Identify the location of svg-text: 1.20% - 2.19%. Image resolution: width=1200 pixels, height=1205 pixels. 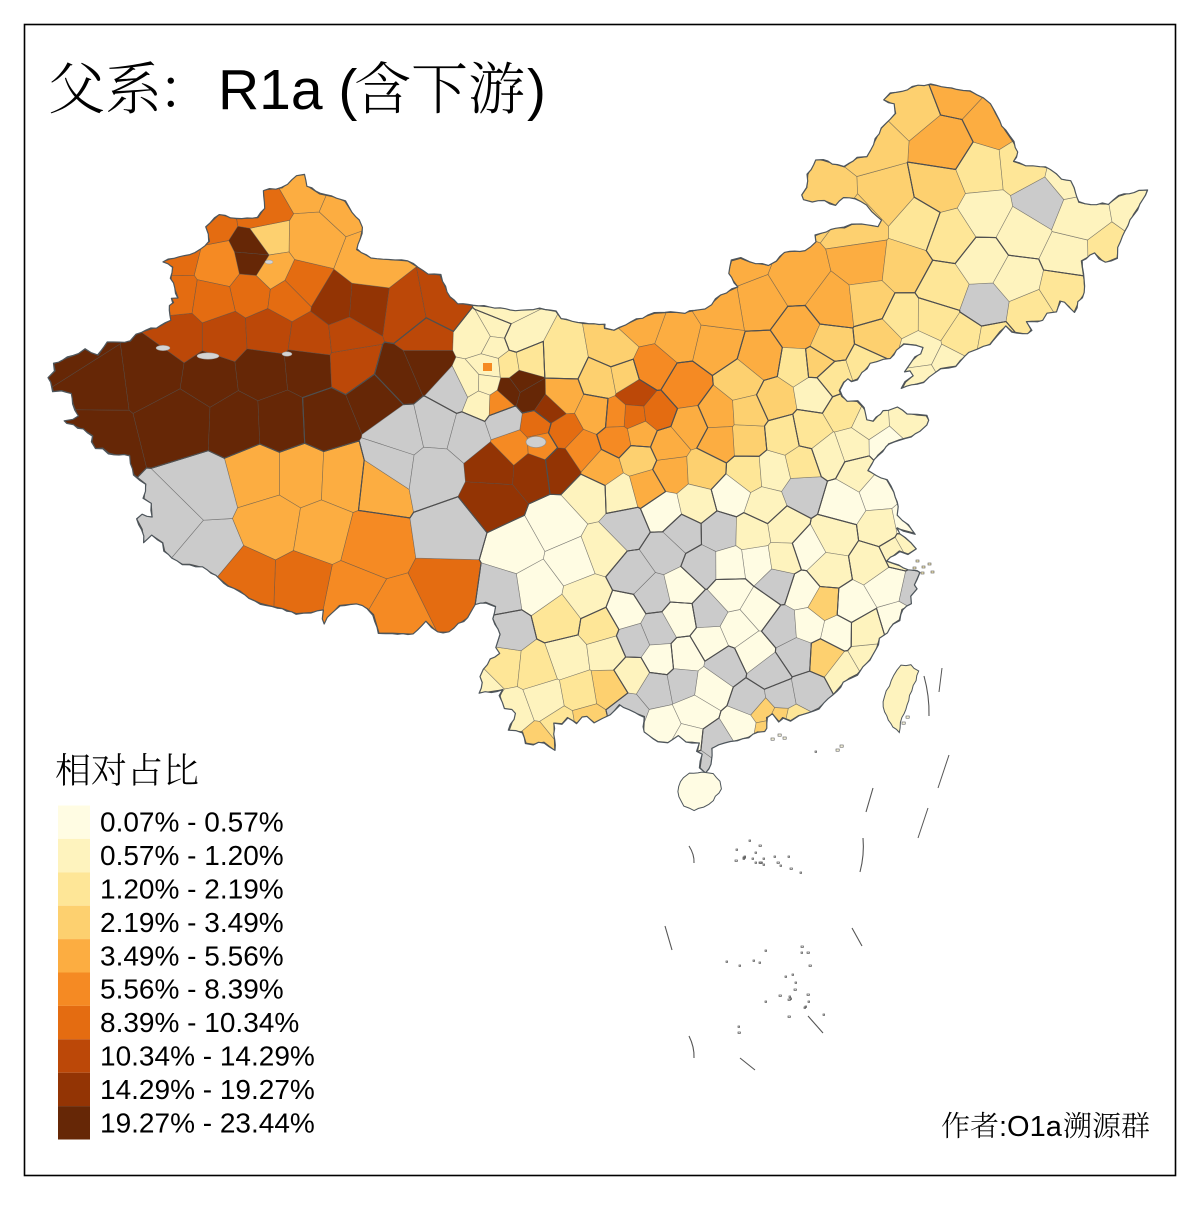
(192, 889).